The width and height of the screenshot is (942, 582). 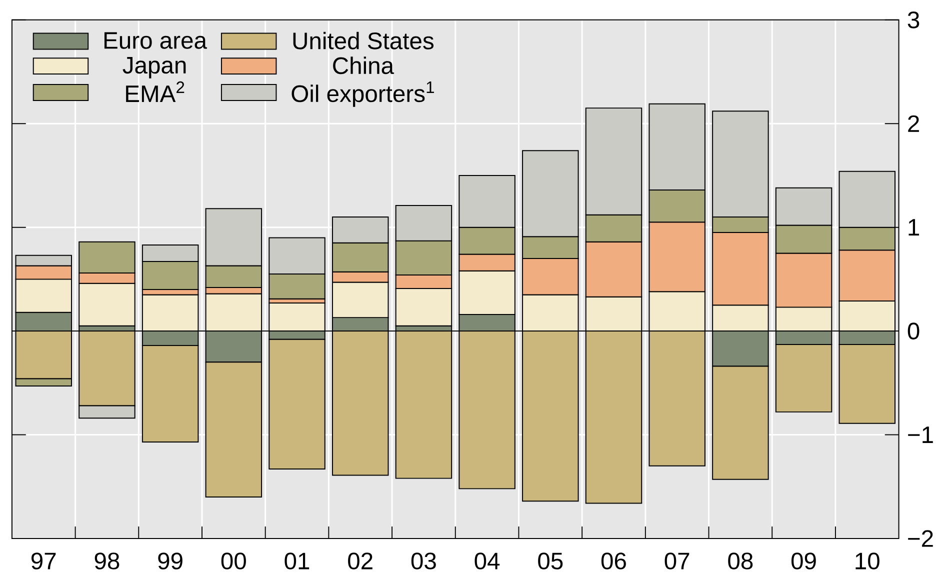 What do you see at coordinates (170, 561) in the screenshot?
I see `x-tick-label: 99` at bounding box center [170, 561].